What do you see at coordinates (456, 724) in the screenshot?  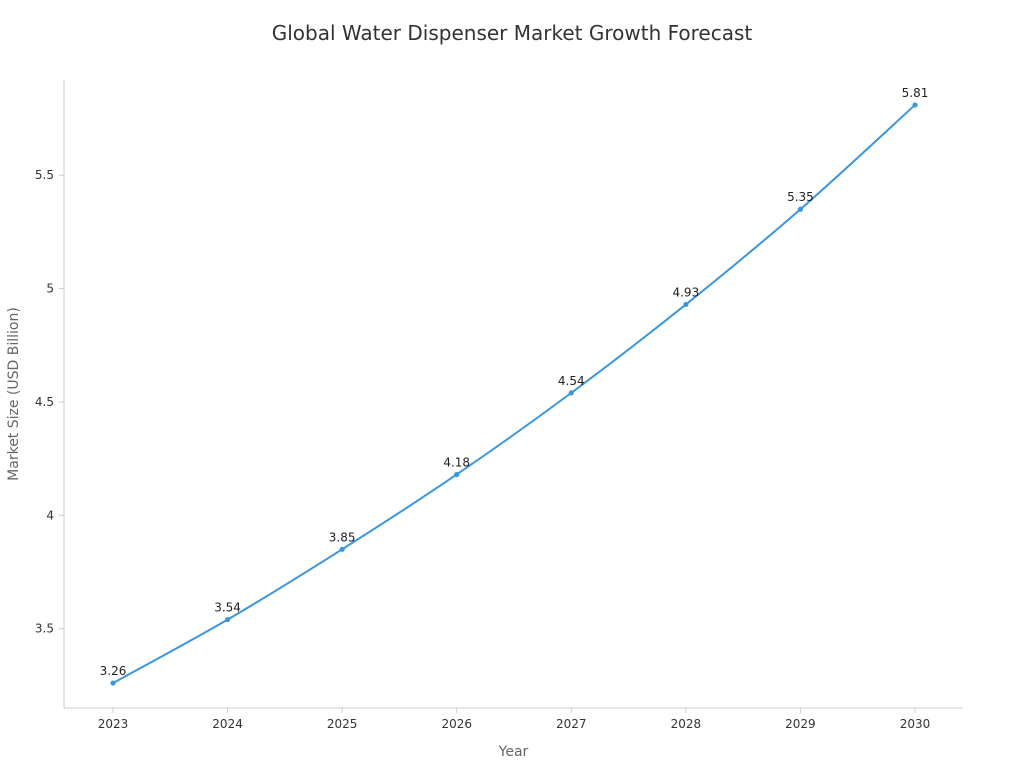 I see `x-tick-label: 2026` at bounding box center [456, 724].